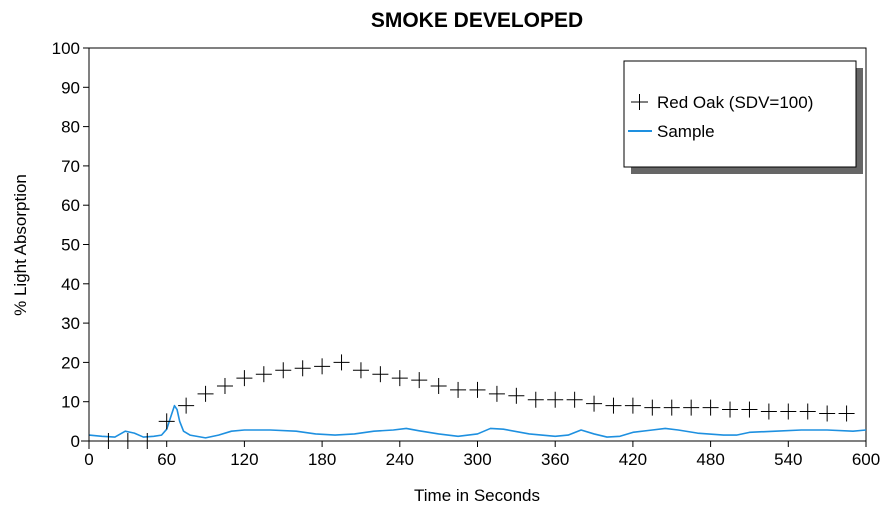  What do you see at coordinates (166, 459) in the screenshot?
I see `x-tick-label: 60` at bounding box center [166, 459].